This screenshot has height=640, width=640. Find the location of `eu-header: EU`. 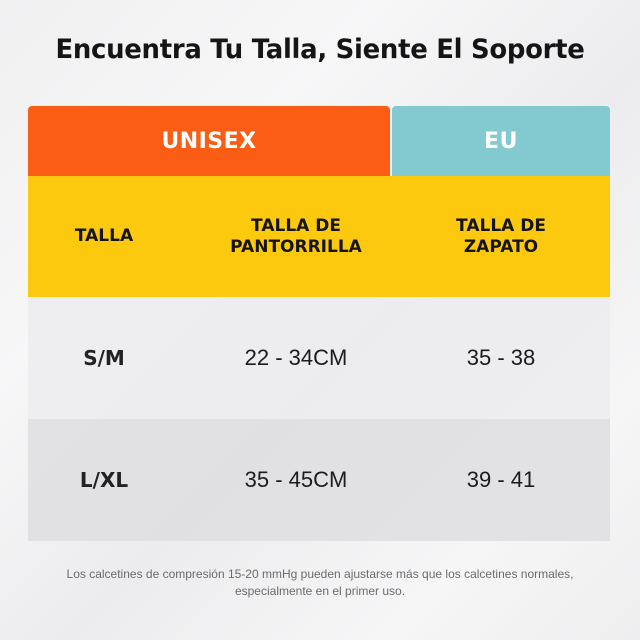

eu-header: EU is located at coordinates (501, 141).